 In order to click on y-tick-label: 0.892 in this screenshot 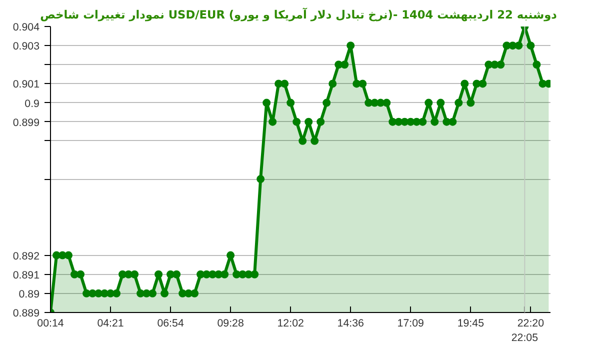, I will do `click(26, 256)`.